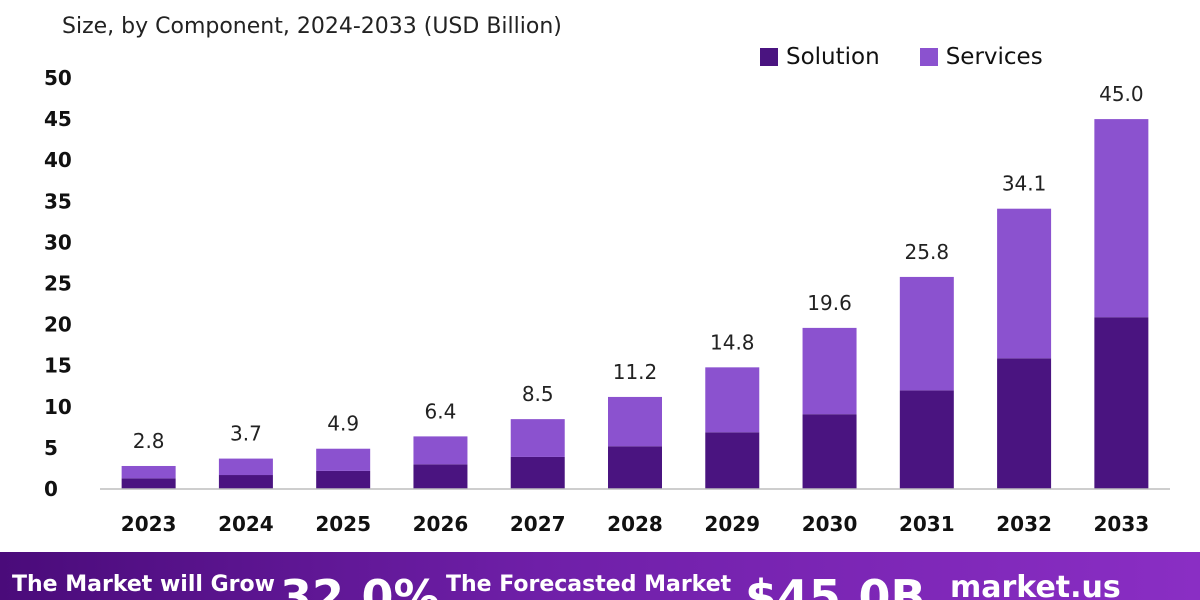 Image resolution: width=1200 pixels, height=600 pixels. What do you see at coordinates (245, 467) in the screenshot?
I see `bar-services-2024` at bounding box center [245, 467].